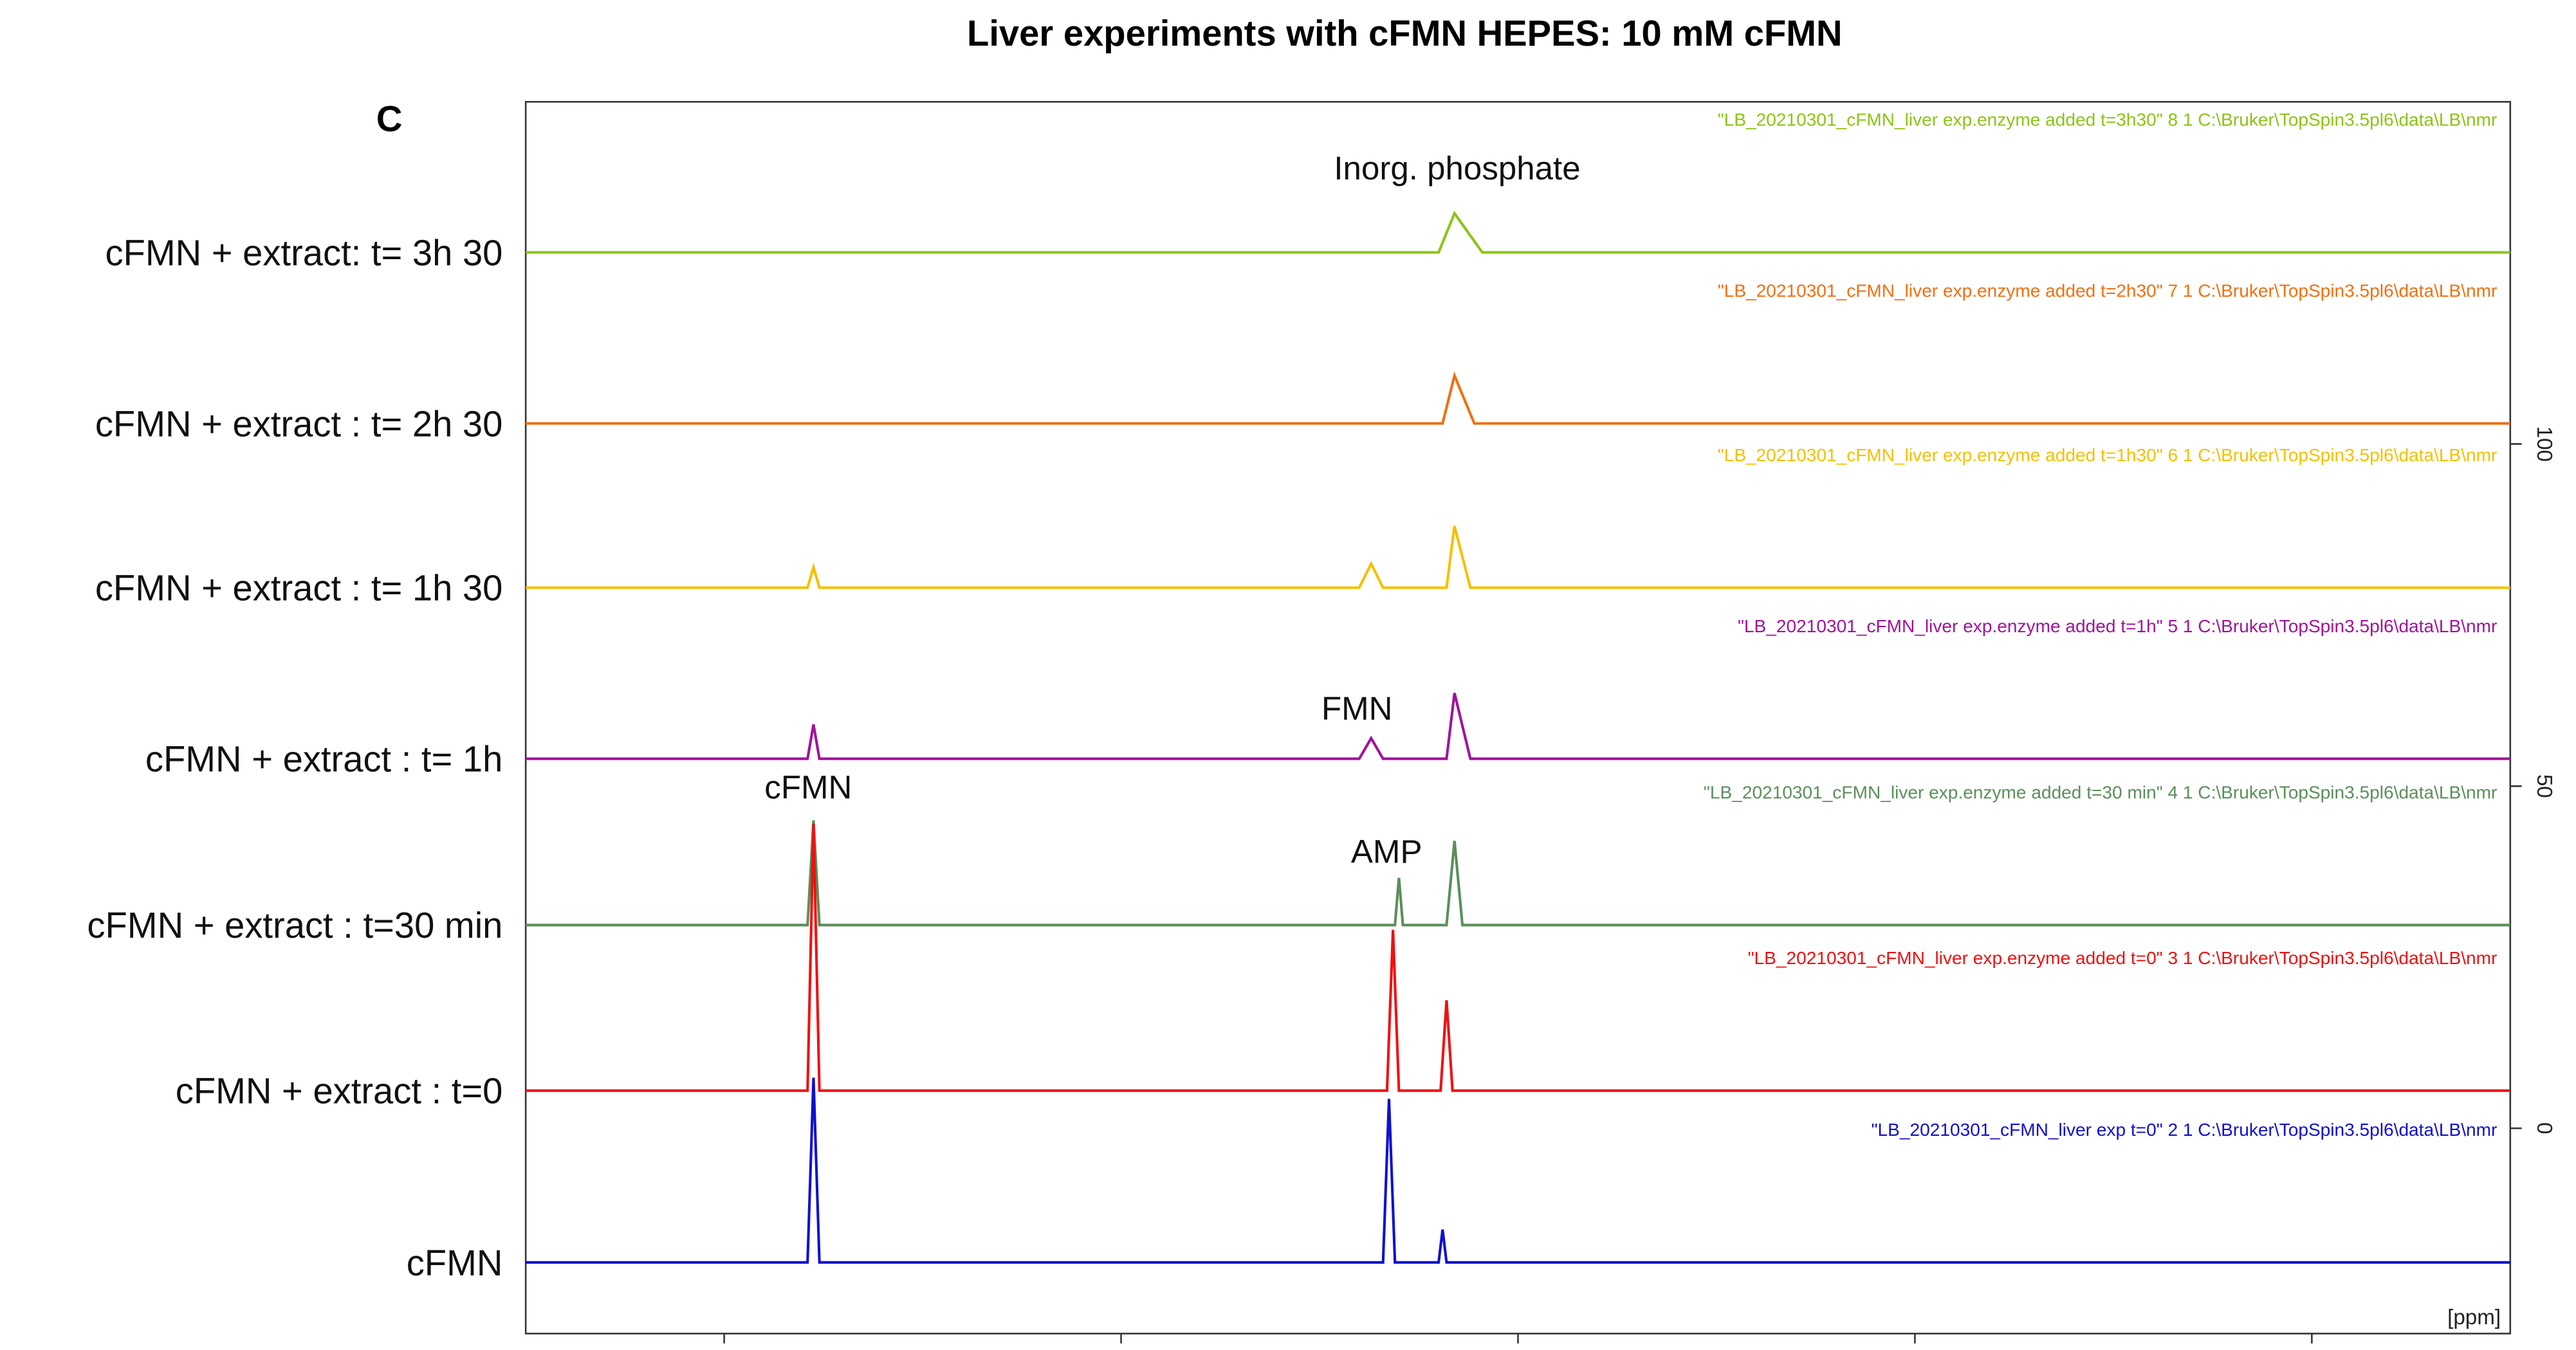 Image resolution: width=2576 pixels, height=1350 pixels. Describe the element at coordinates (299, 588) in the screenshot. I see `series-label: cFMN + extract : t= 1h 30` at that location.